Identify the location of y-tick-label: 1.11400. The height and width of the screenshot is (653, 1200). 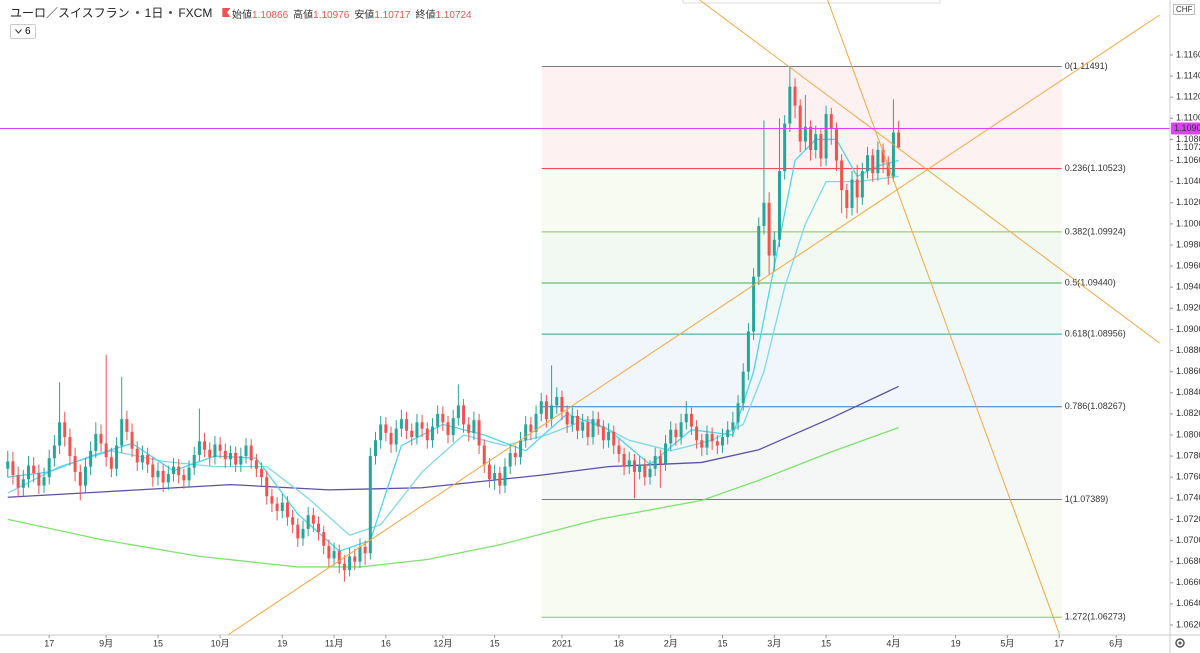
(1188, 75).